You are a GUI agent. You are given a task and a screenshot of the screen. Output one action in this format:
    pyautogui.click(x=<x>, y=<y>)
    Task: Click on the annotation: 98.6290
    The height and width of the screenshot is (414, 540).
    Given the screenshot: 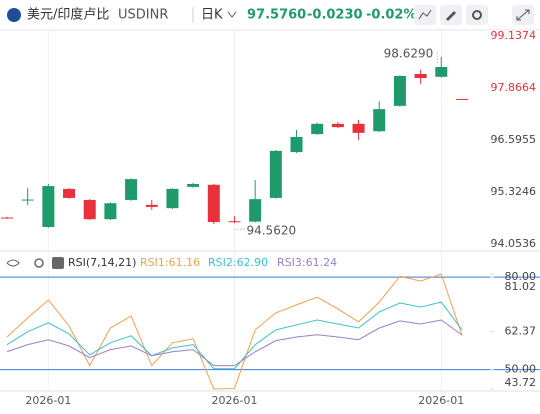 What is the action you would take?
    pyautogui.click(x=409, y=53)
    